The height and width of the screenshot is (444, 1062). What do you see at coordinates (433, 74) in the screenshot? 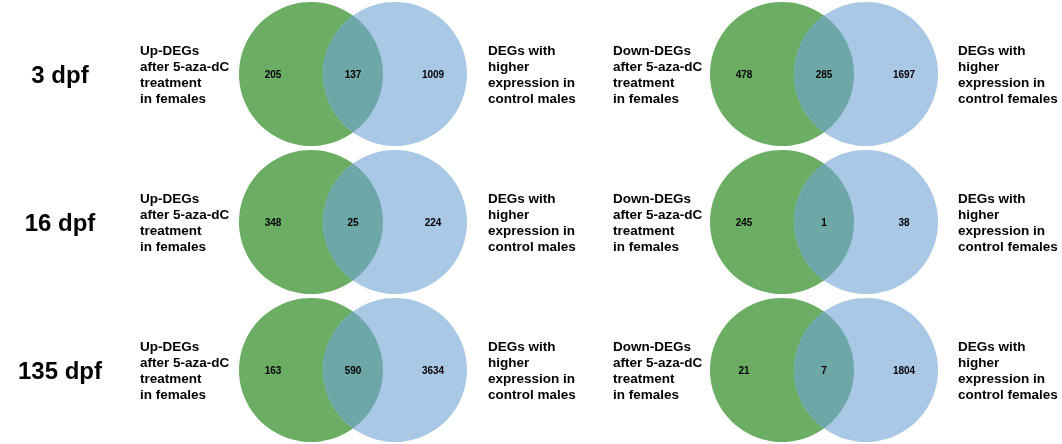
I see `data-label: 1009` at bounding box center [433, 74].